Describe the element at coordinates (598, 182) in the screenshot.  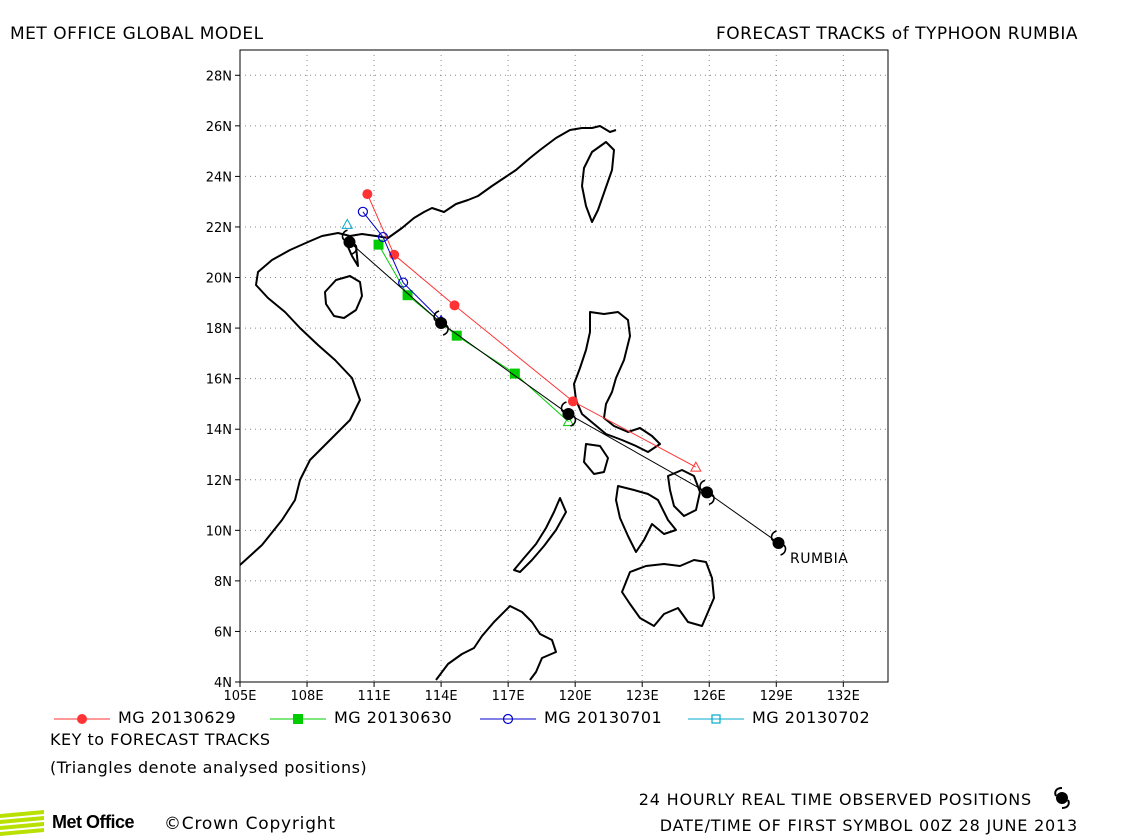
I see `taiwan-island` at that location.